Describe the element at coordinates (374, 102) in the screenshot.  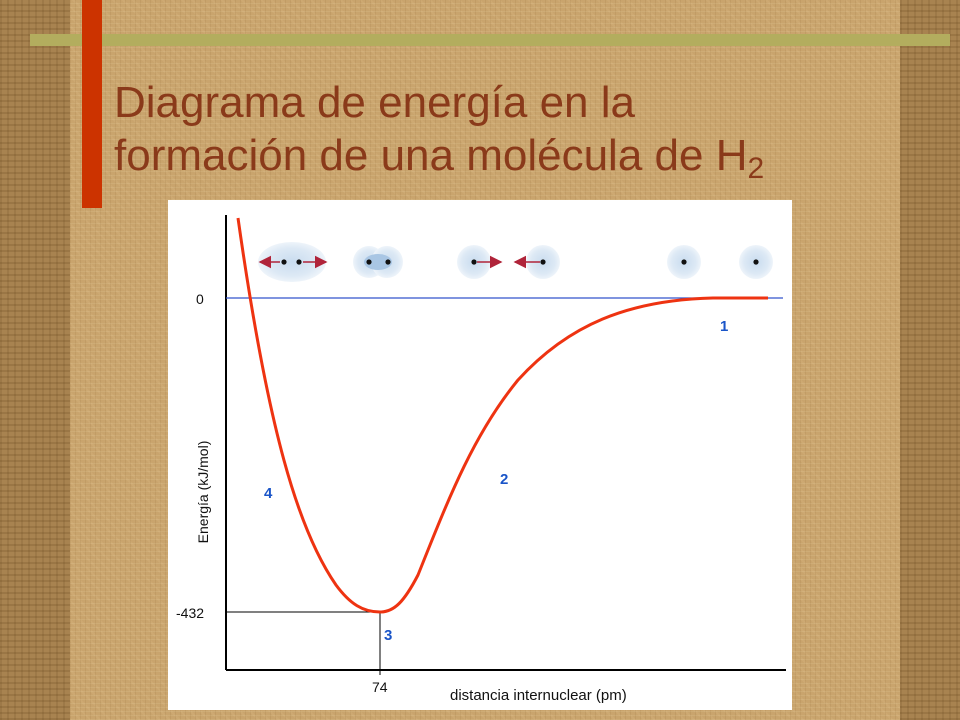
I see `slide-title-line1: Diagrama de energía en la` at that location.